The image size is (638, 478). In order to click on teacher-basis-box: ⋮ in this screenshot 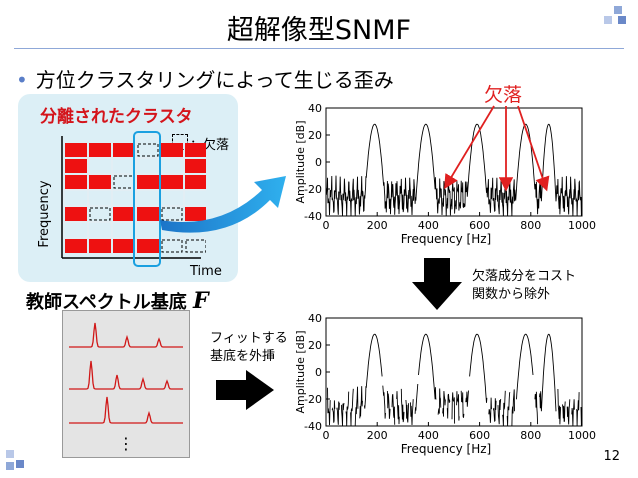, I will do `click(126, 384)`.